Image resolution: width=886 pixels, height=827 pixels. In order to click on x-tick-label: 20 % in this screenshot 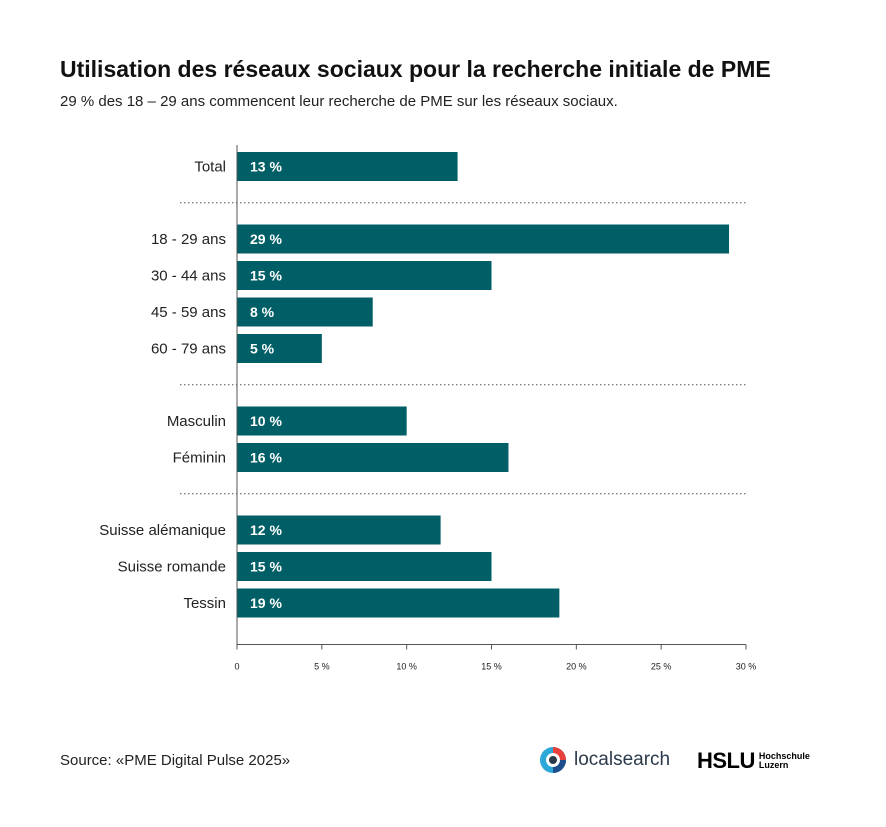, I will do `click(576, 667)`.